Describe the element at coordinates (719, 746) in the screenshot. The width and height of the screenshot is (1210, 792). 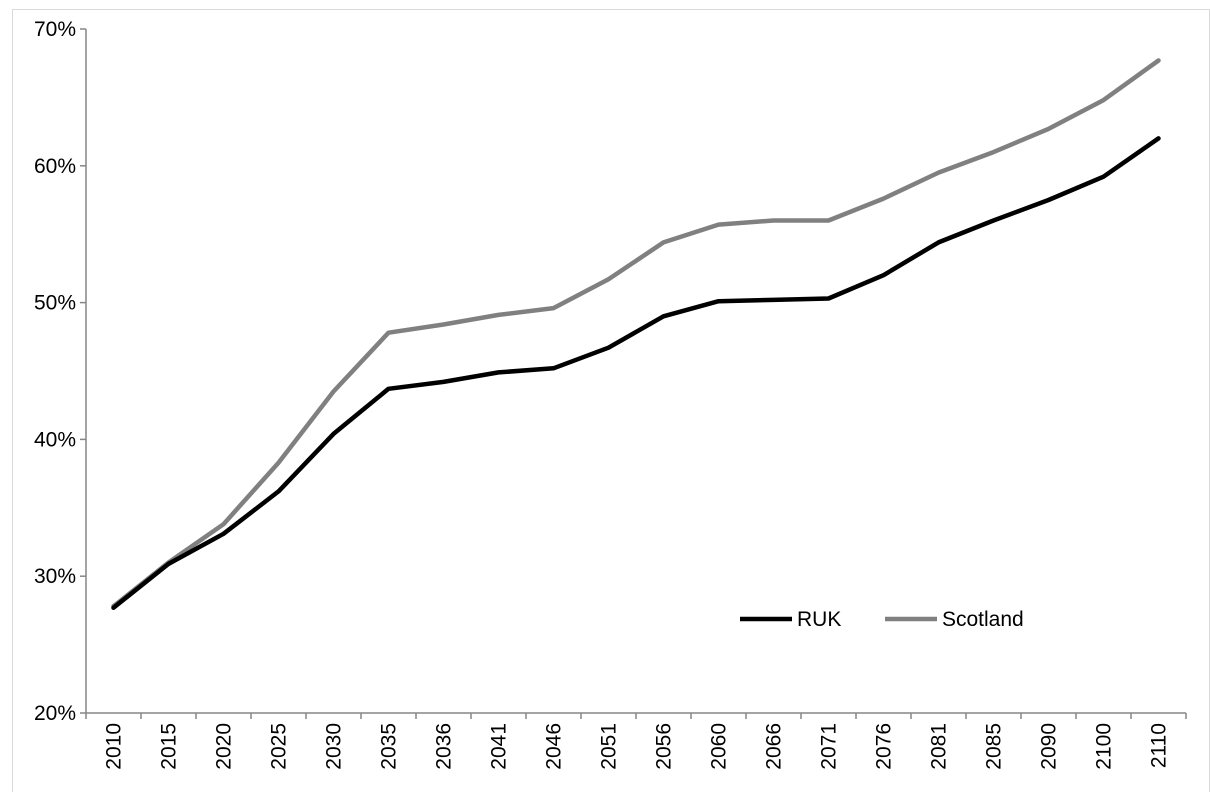
I see `x-tick-label: 2060` at that location.